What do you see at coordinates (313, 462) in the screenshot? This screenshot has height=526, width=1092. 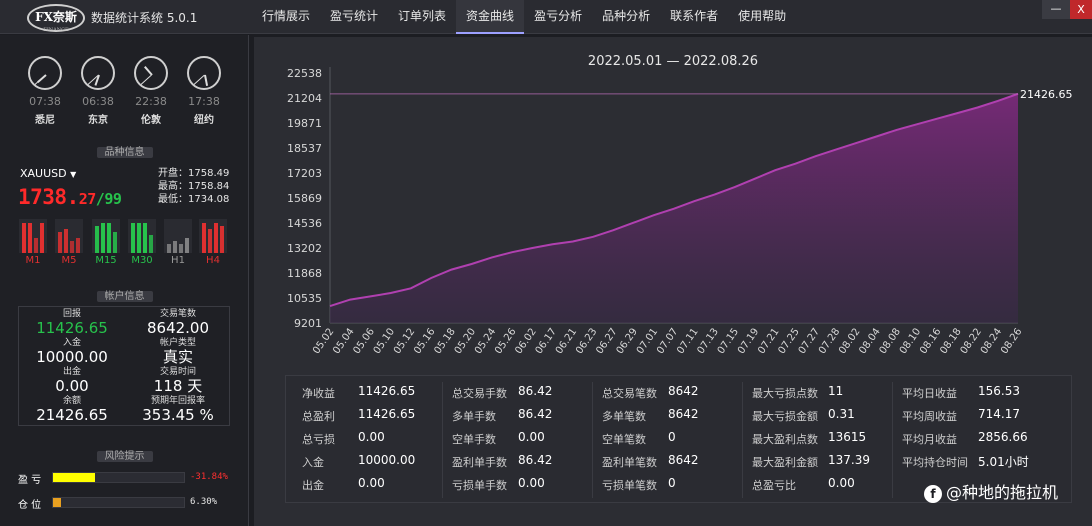 I see `stat-key: 入金` at bounding box center [313, 462].